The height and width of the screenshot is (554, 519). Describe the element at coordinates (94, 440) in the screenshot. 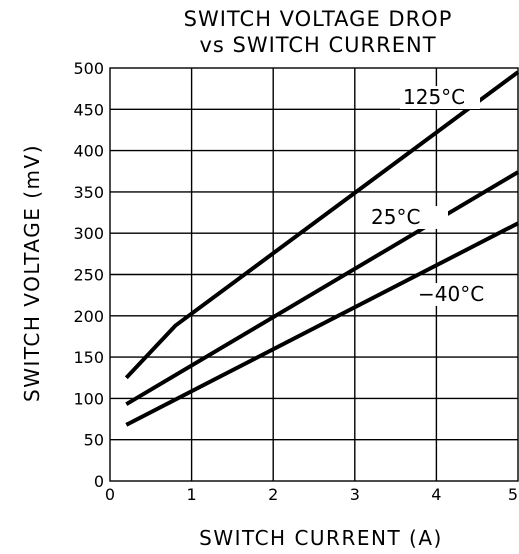

I see `y-tick-label: 50` at that location.